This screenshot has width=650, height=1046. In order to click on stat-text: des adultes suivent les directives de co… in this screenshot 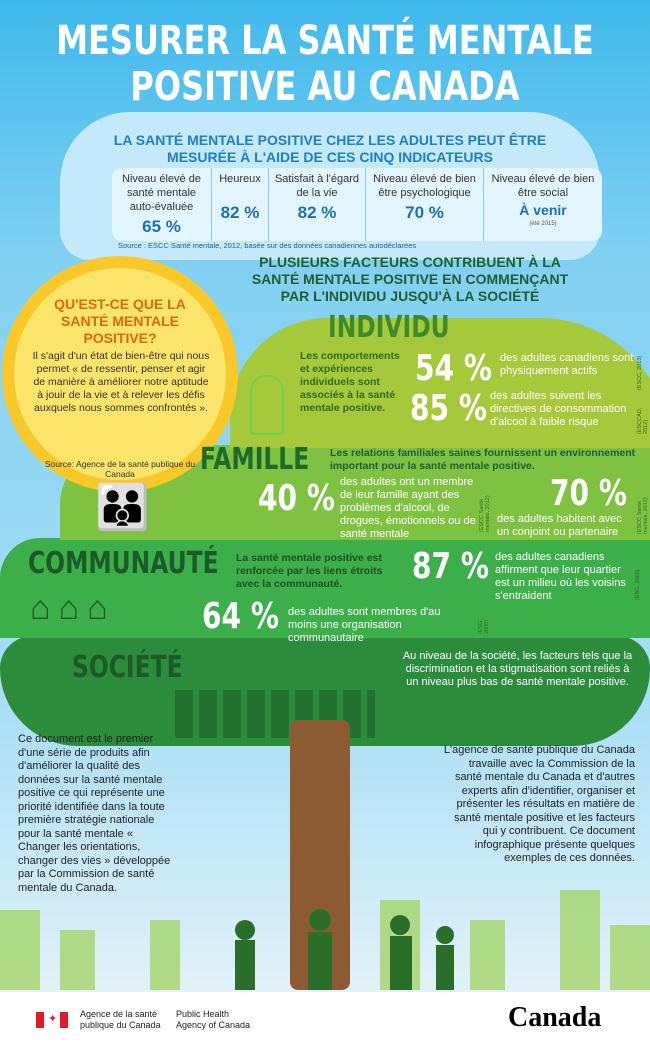, I will do `click(558, 409)`.